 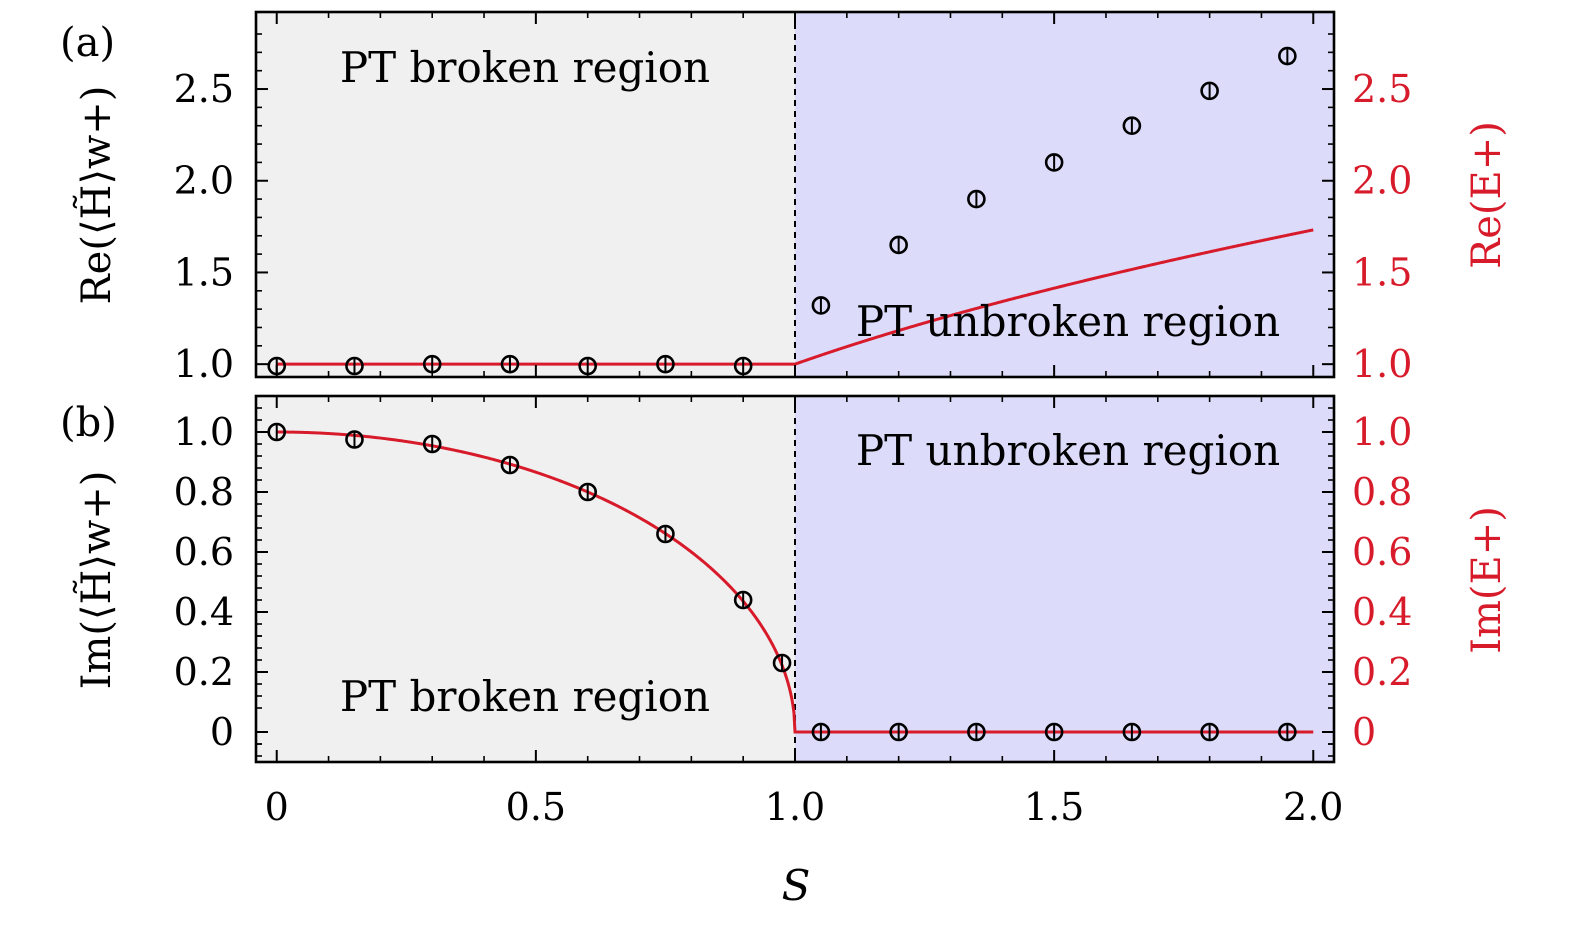 I want to click on y-axis-title-left-b: Im(⟨H̃⟩w+), so click(x=96, y=580).